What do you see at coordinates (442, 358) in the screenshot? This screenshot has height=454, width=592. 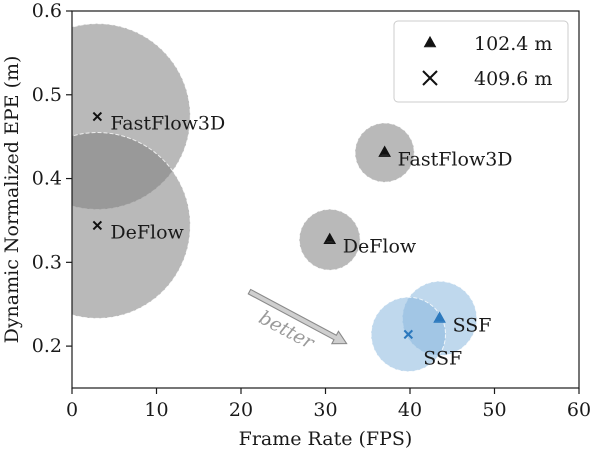 I see `label-ssf-x: SSF` at bounding box center [442, 358].